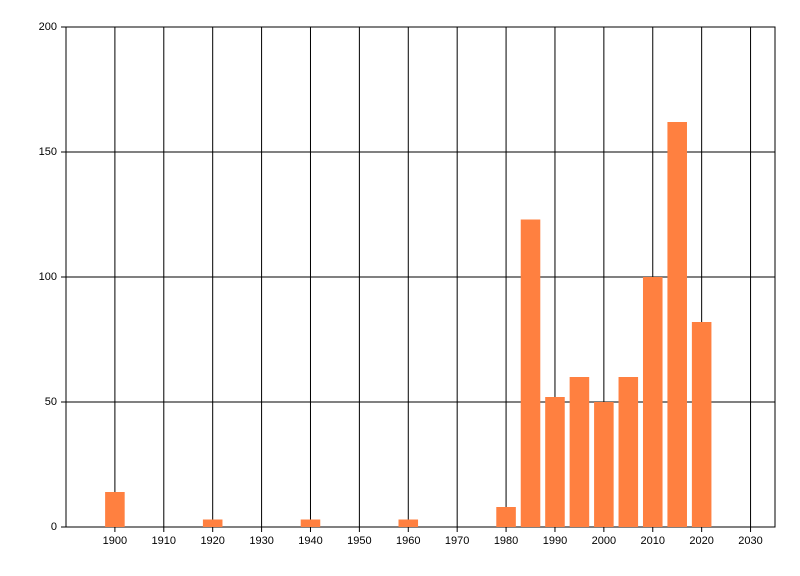 This screenshot has width=800, height=576. I want to click on x-tick-label: 1910, so click(164, 541).